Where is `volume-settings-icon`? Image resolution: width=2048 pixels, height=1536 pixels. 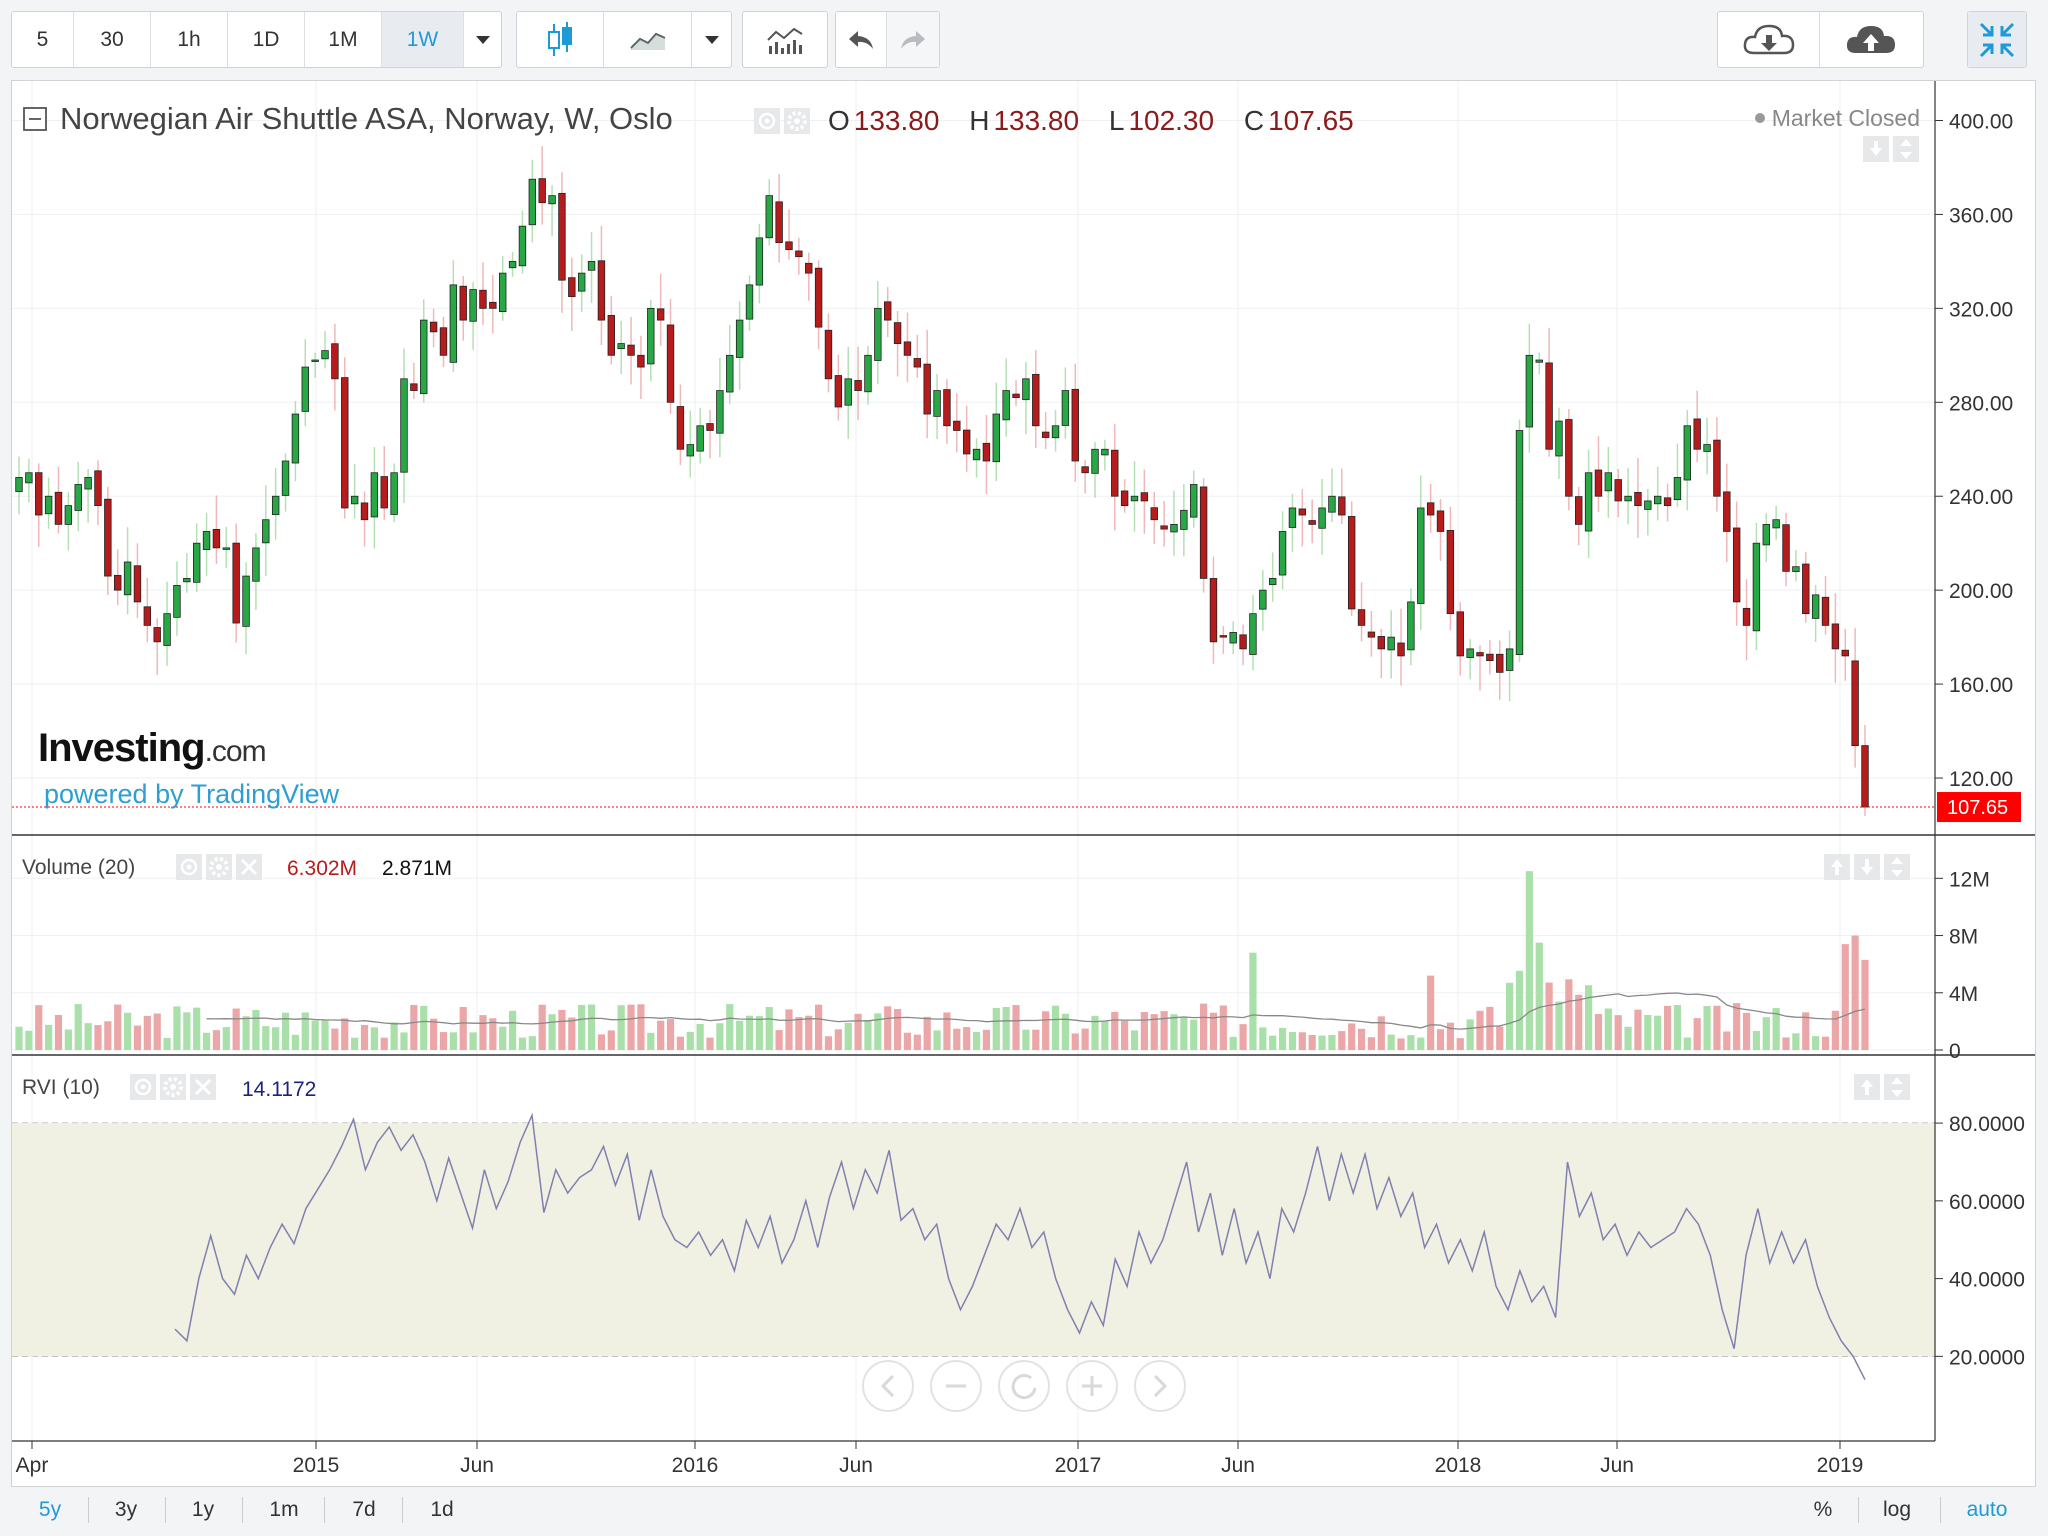
volume-settings-icon is located at coordinates (219, 867).